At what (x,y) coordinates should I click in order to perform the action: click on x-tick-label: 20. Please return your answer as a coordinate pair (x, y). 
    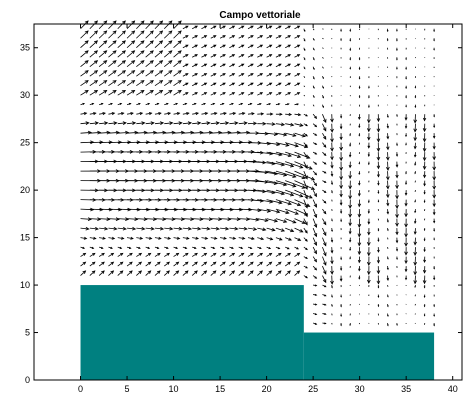
    Looking at the image, I should click on (267, 389).